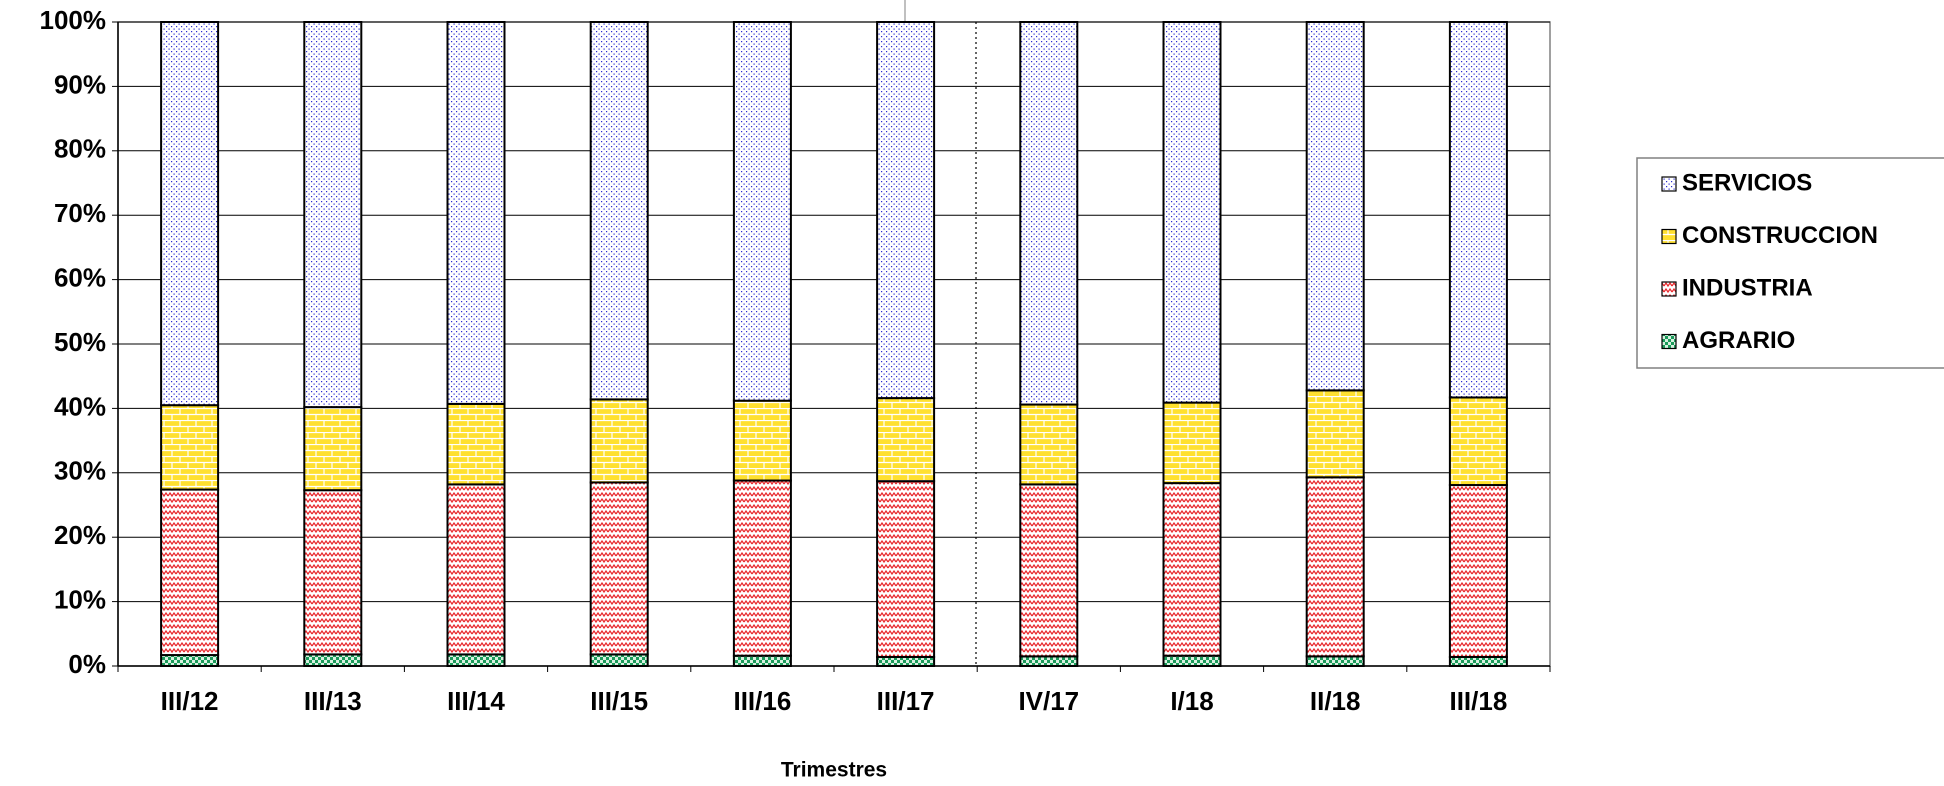  I want to click on x-tick-label: III/14, so click(476, 701).